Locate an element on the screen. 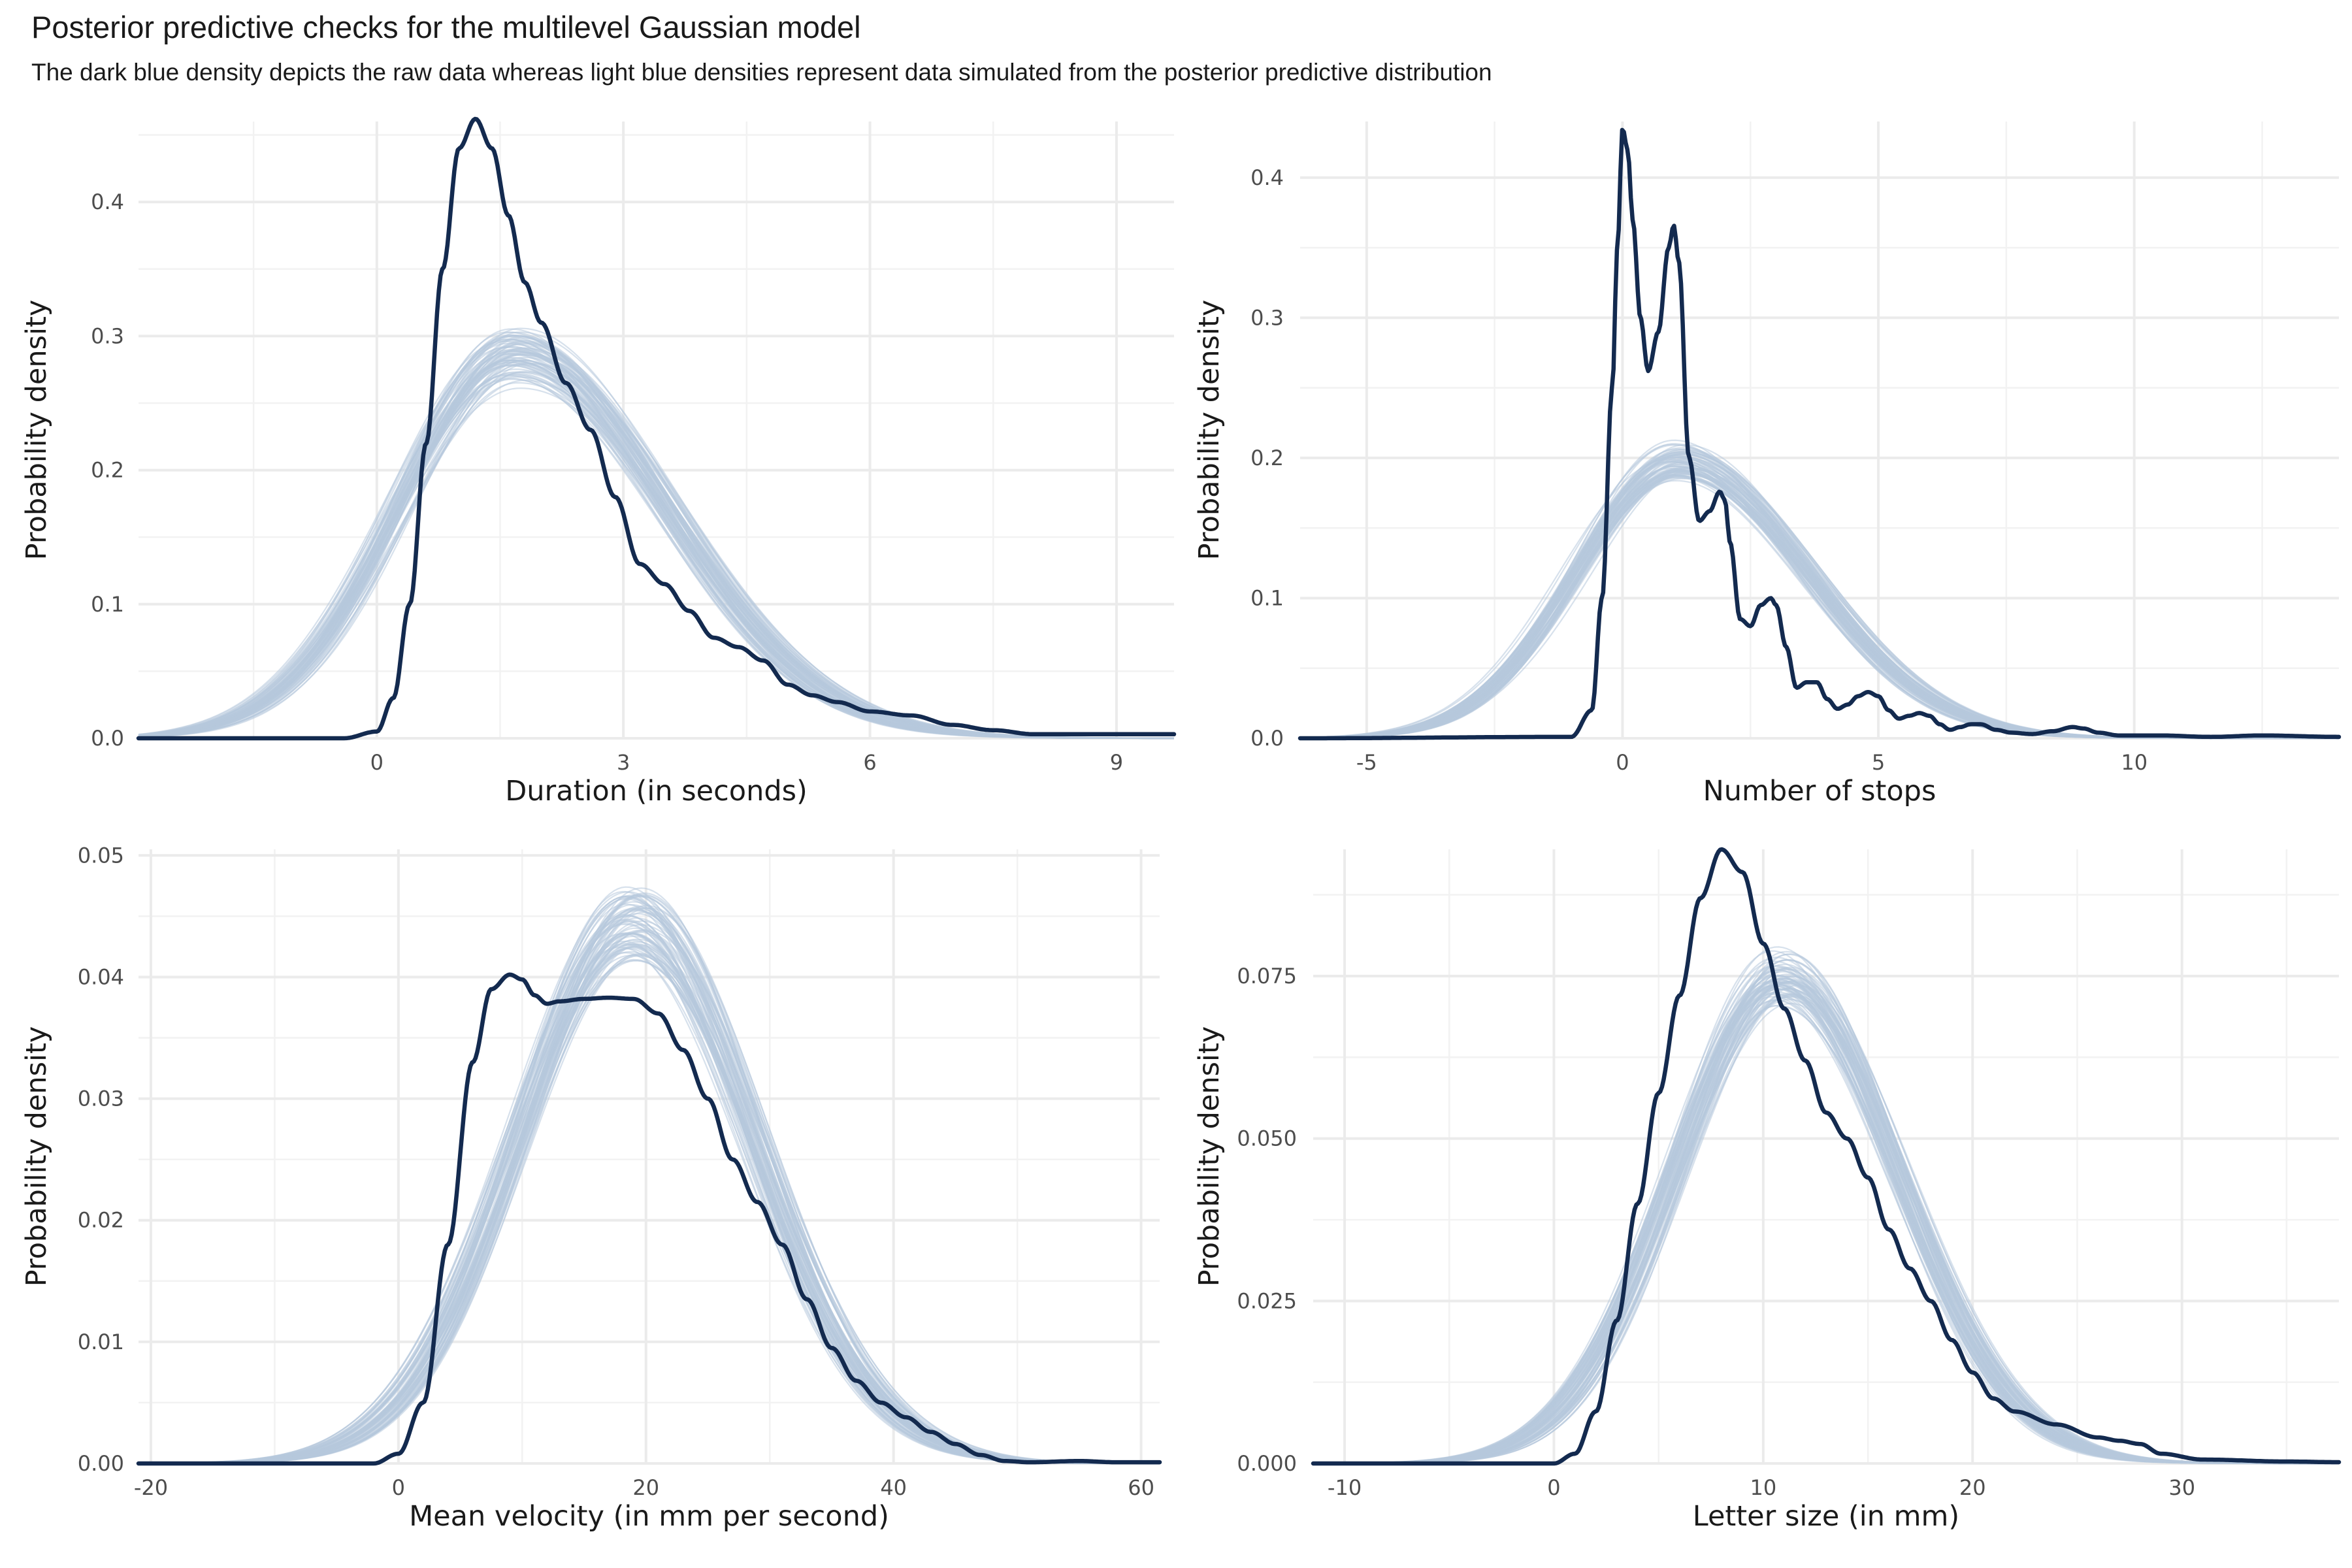 The height and width of the screenshot is (1568, 2352). x-tick-label: 10 is located at coordinates (1763, 1487).